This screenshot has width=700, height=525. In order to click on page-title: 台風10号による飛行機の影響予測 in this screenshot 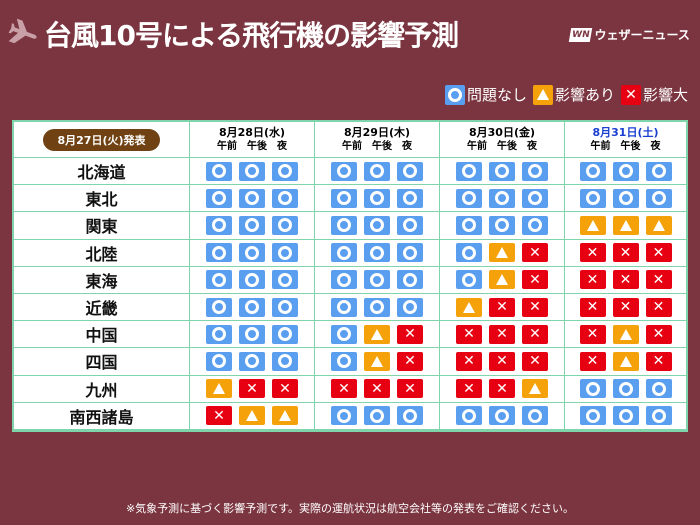, I will do `click(251, 35)`.